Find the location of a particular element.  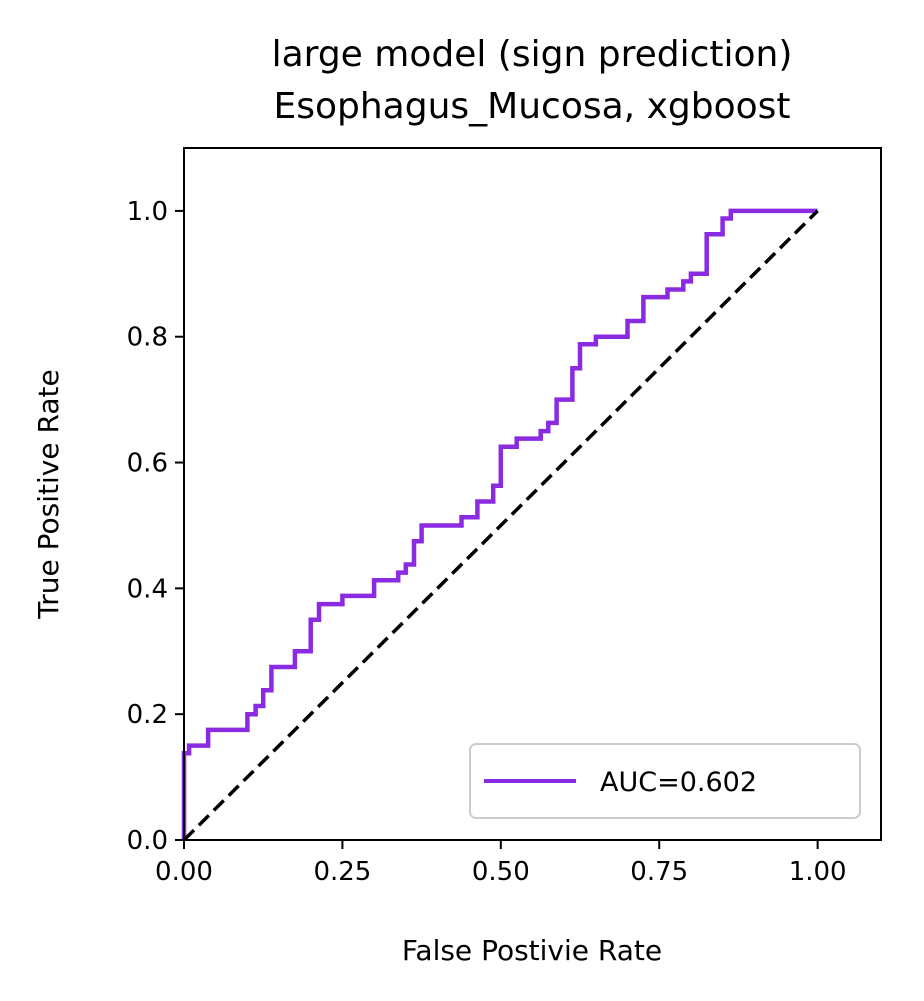

chart-title: large model (sign prediction) is located at coordinates (532, 54).